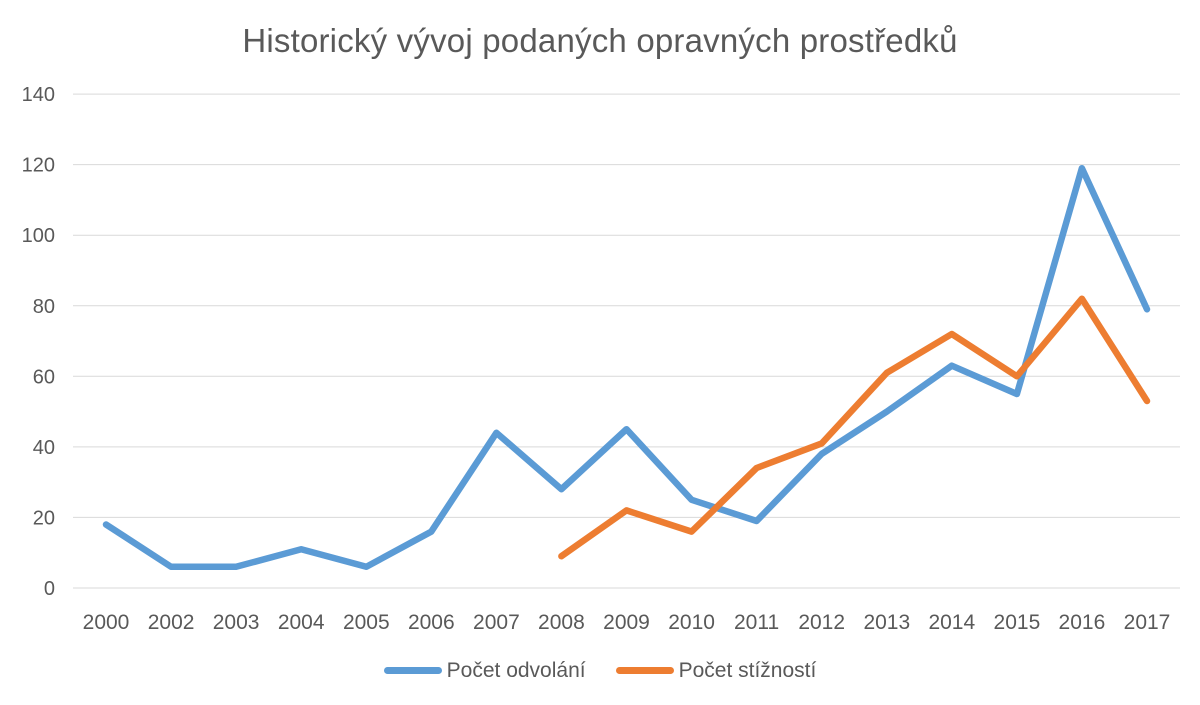 The height and width of the screenshot is (705, 1200). Describe the element at coordinates (106, 622) in the screenshot. I see `x-axis-tick-label: 2000` at that location.